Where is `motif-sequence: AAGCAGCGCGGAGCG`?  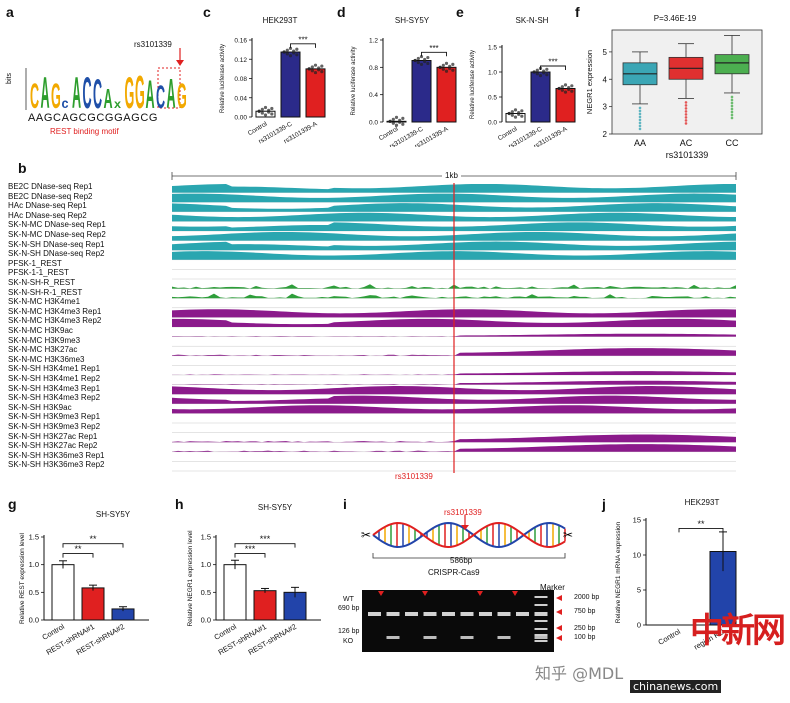
motif-sequence: AAGCAGCGCGGAGCG is located at coordinates (93, 118).